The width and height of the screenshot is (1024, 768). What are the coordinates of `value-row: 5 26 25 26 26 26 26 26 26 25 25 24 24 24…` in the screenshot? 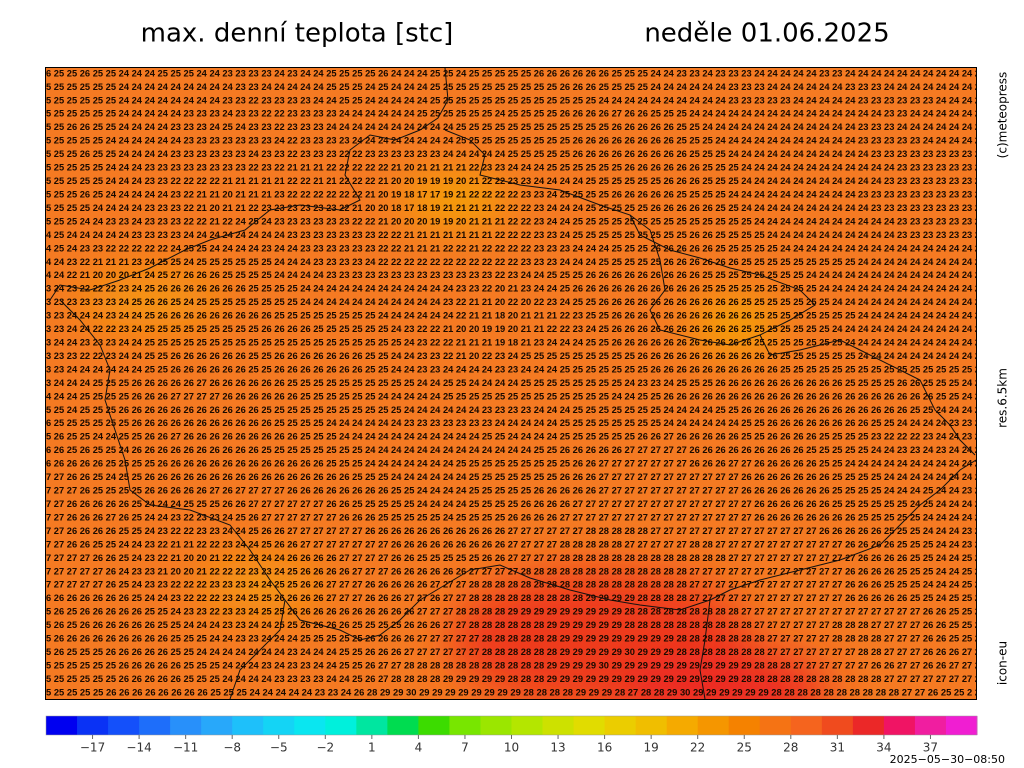 It's located at (513, 625).